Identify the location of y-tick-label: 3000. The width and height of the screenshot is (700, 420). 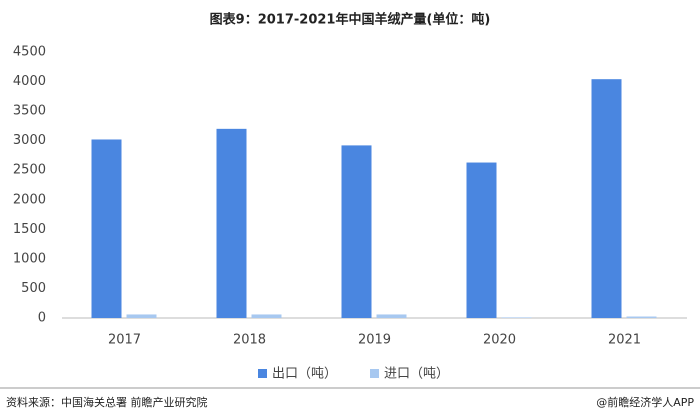
(29, 140).